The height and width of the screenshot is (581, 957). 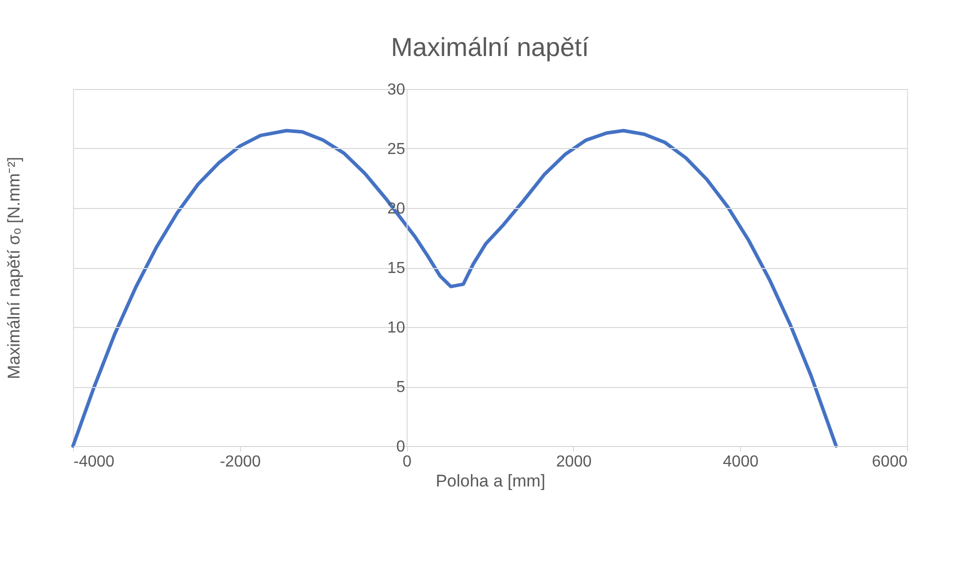 What do you see at coordinates (396, 328) in the screenshot?
I see `y-tick-label: 10` at bounding box center [396, 328].